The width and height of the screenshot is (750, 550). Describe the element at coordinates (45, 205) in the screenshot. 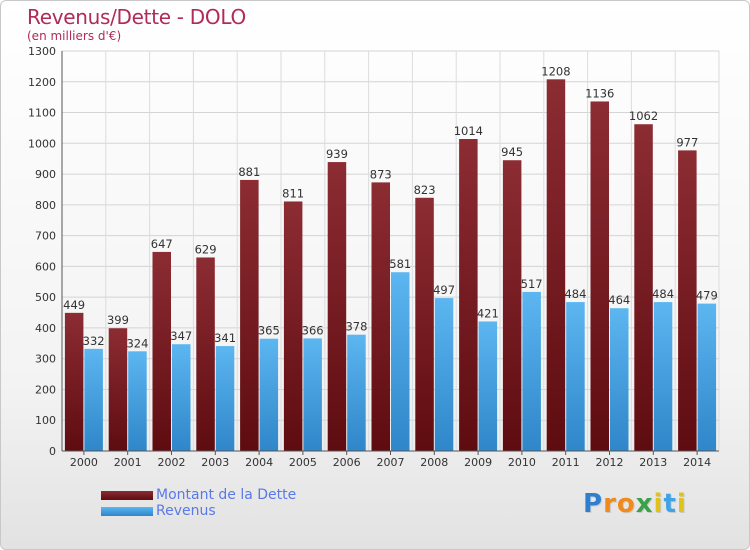

I see `y-tick-label: 800` at that location.